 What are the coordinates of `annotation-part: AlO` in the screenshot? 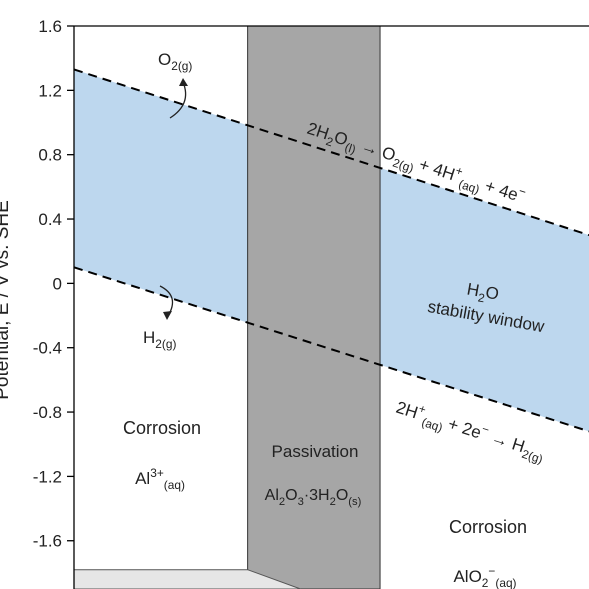 It's located at (467, 576).